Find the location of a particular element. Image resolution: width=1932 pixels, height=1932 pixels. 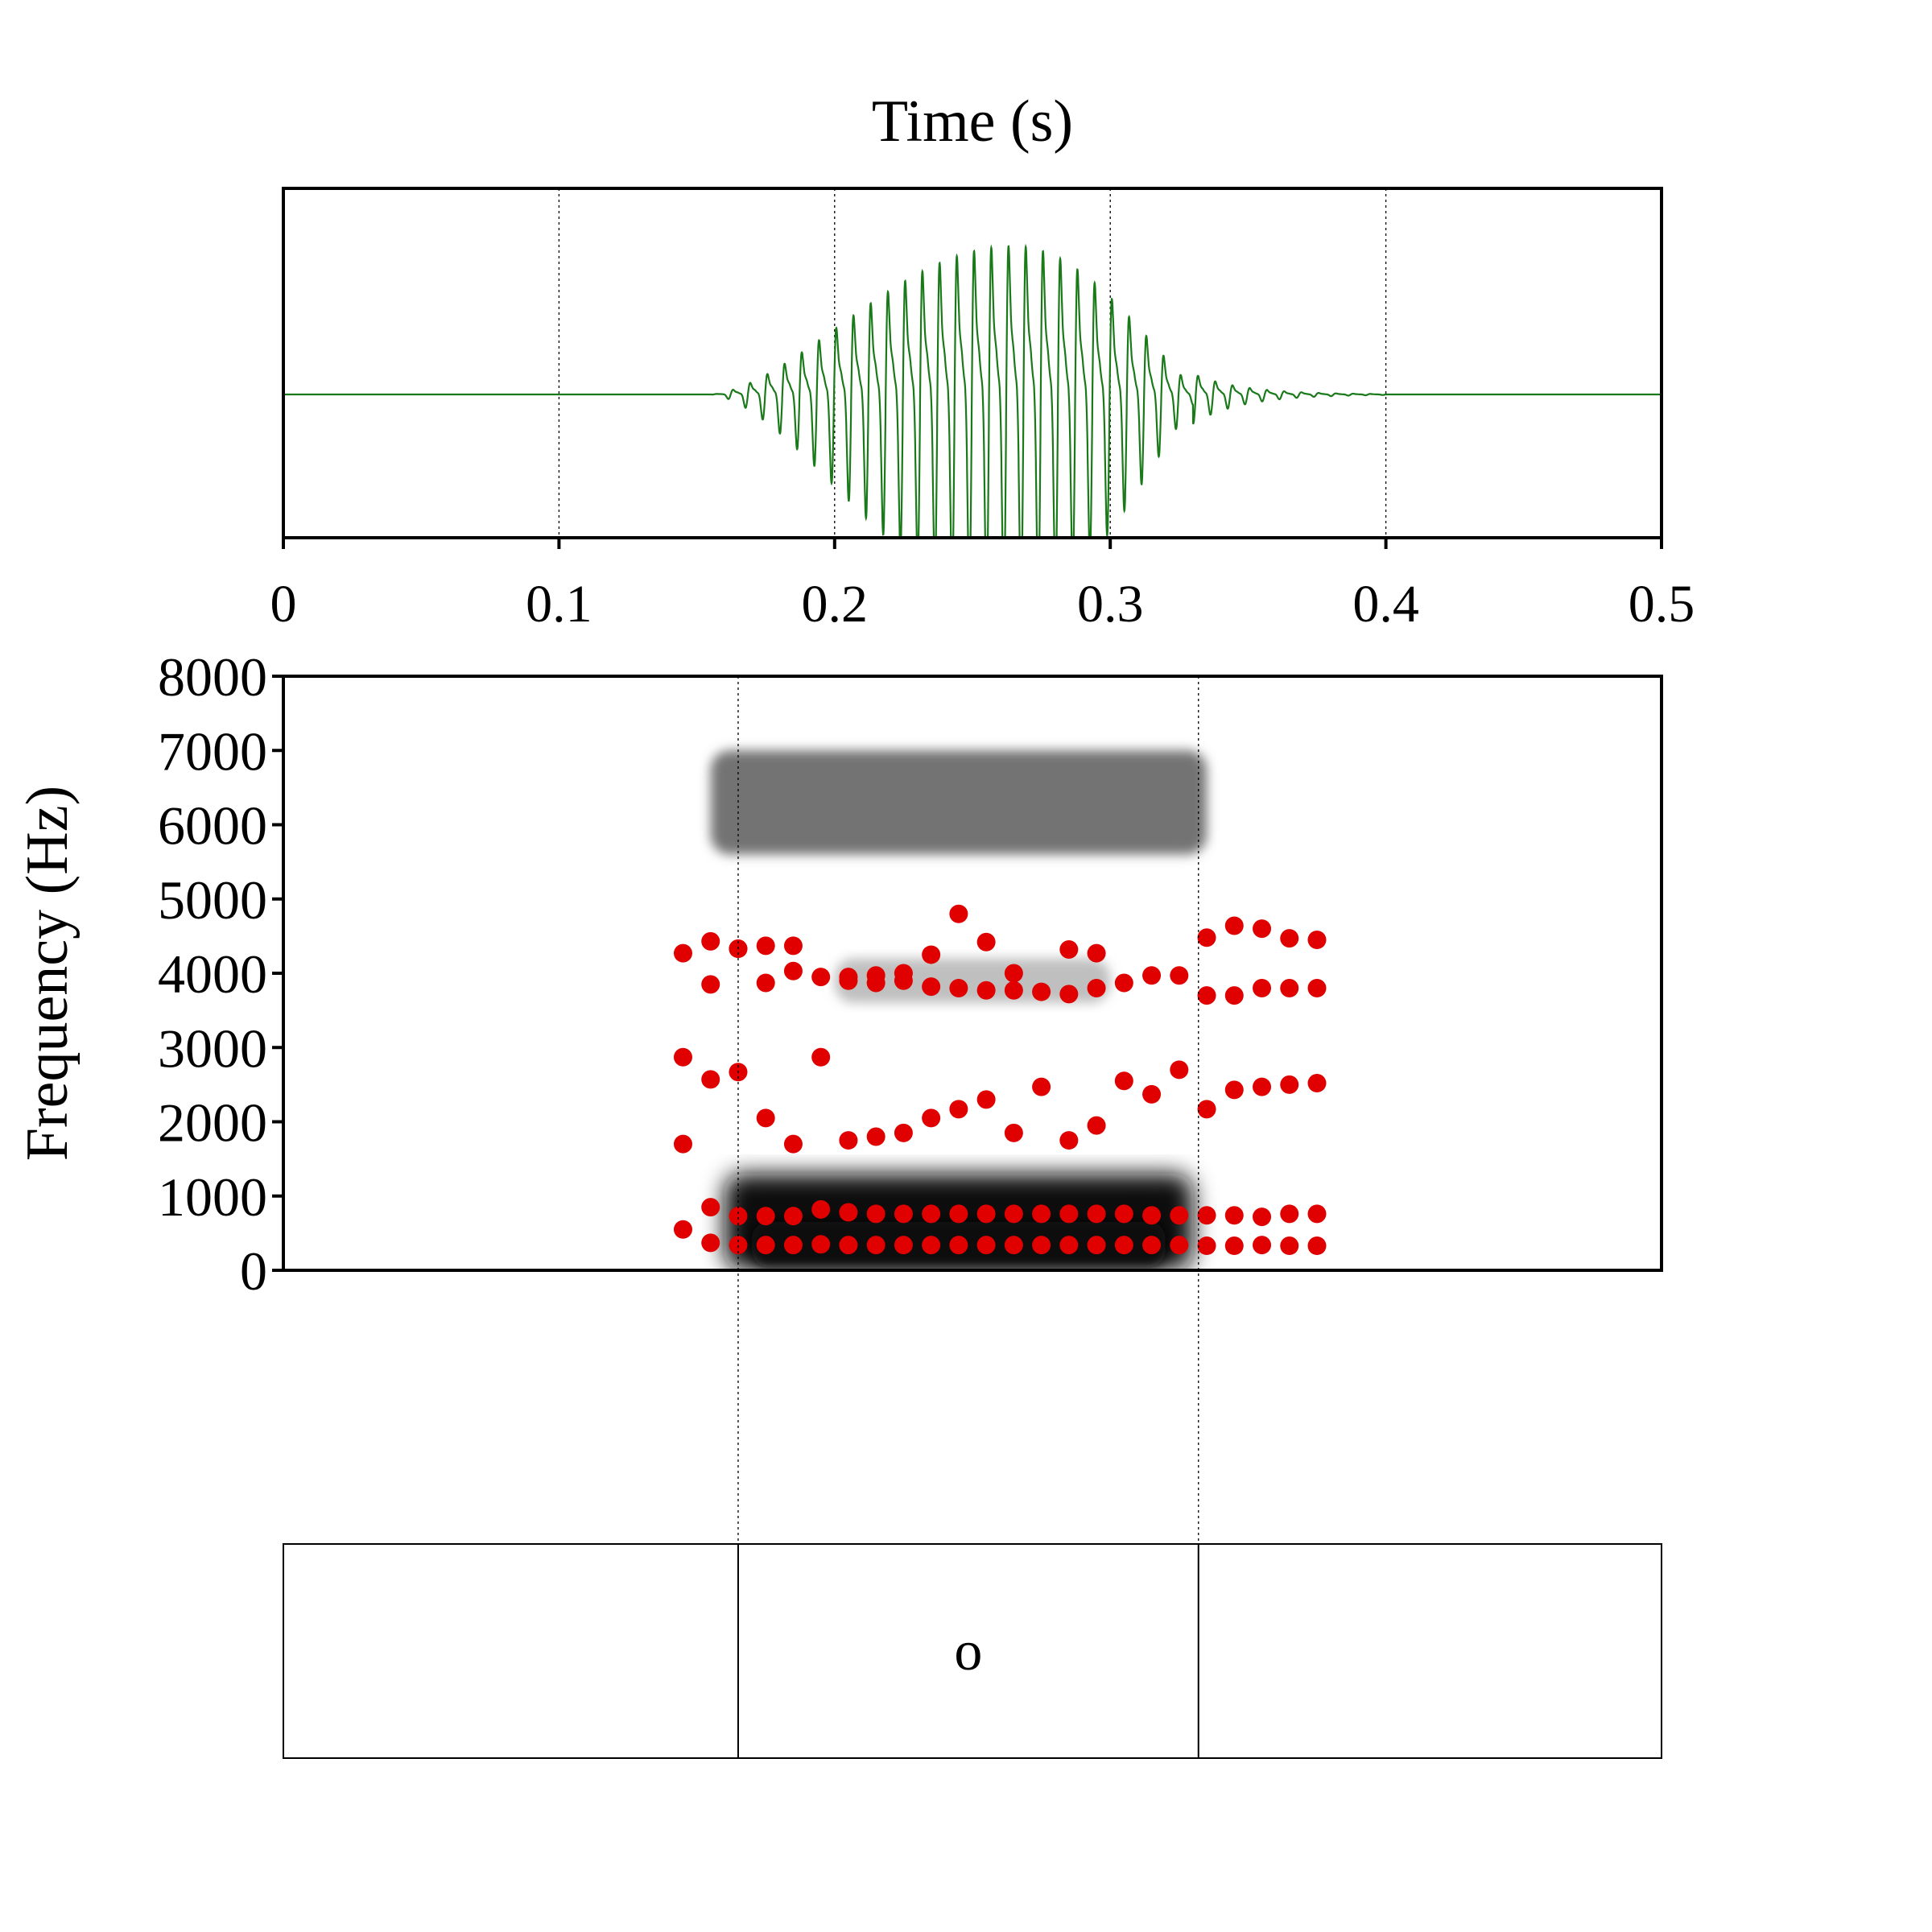

waveform-frame is located at coordinates (972, 363).